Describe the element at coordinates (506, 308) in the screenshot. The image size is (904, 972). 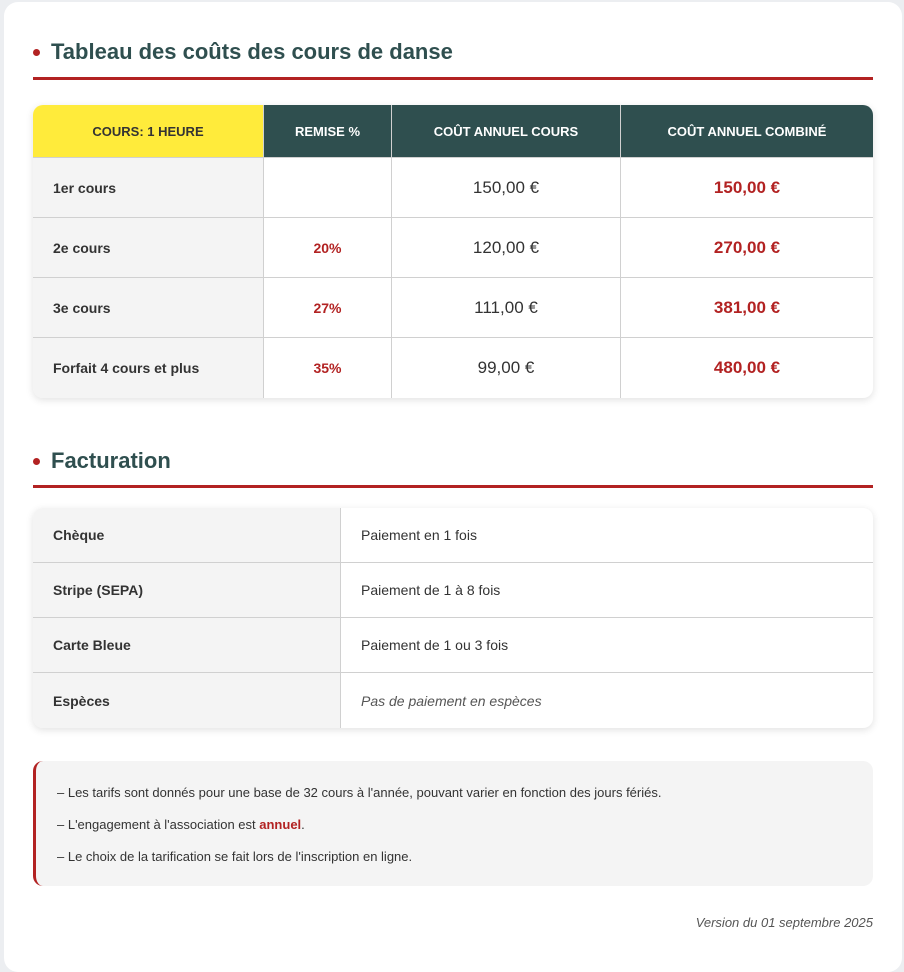
I see `row-annual: 111,00 €` at that location.